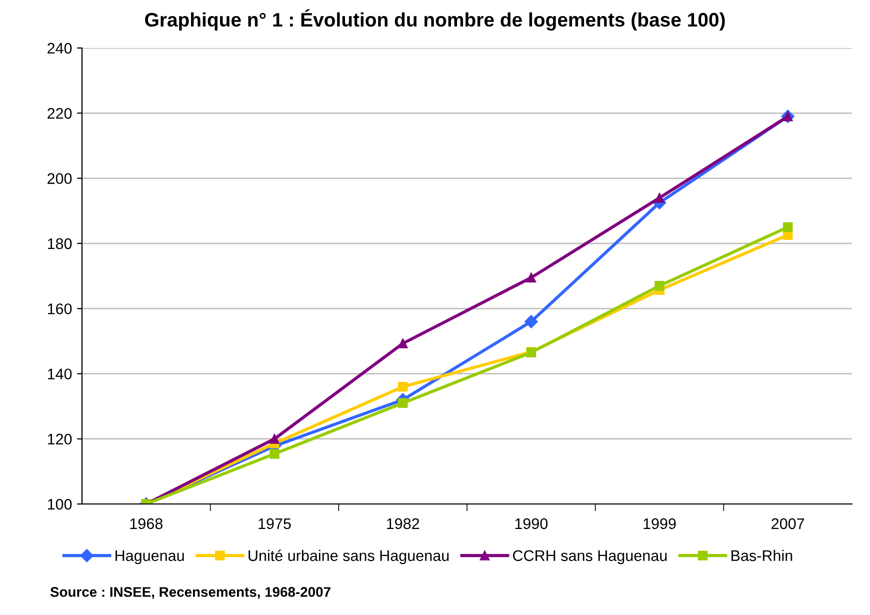 The image size is (870, 615). Describe the element at coordinates (60, 374) in the screenshot. I see `y-tick-label: 140` at that location.